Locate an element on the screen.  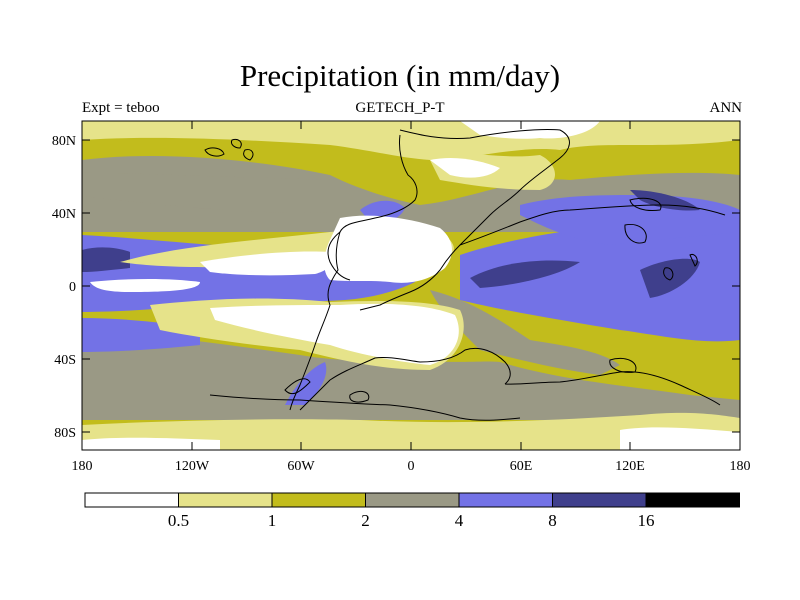
dark-blue-pacific is located at coordinates (106, 259).